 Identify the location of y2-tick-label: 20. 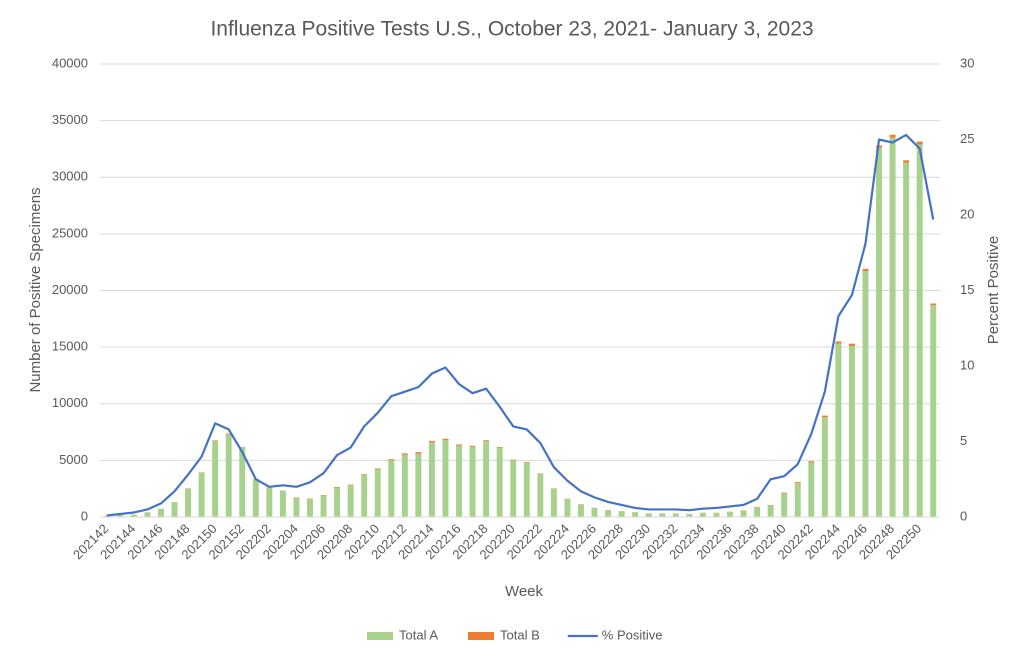
(967, 213).